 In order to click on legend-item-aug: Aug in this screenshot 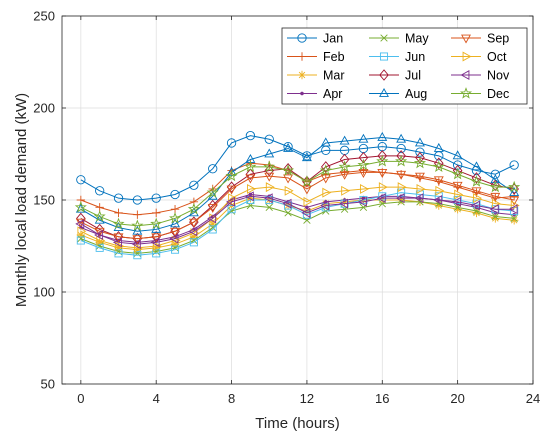, I will do `click(398, 94)`.